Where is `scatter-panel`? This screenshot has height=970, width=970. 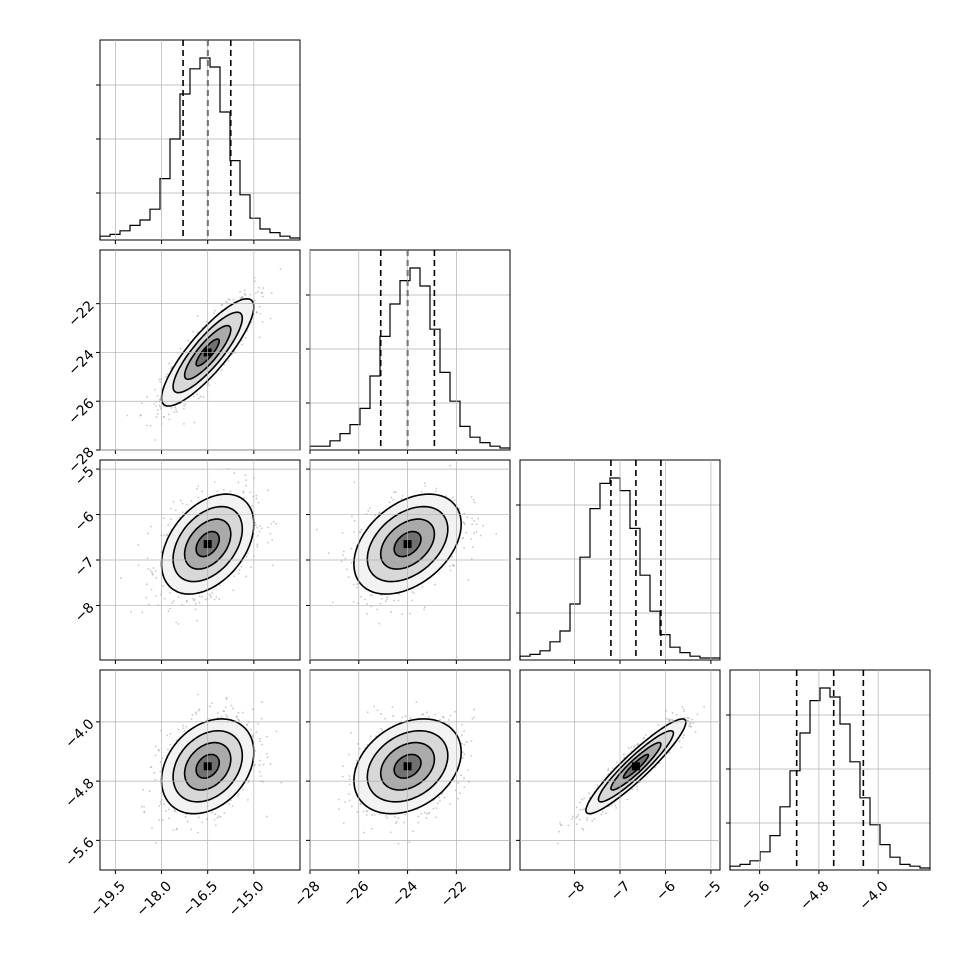
scatter-panel is located at coordinates (410, 770).